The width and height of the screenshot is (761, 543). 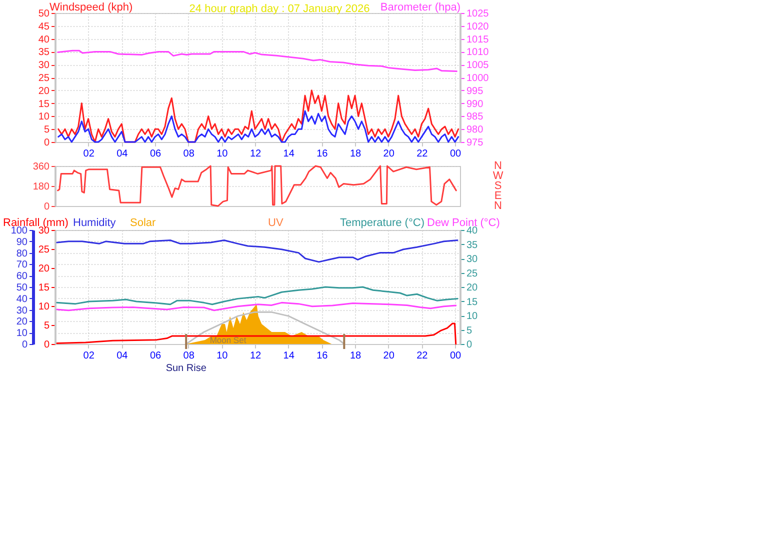 What do you see at coordinates (22, 254) in the screenshot?
I see `y-tick-label: 80` at bounding box center [22, 254].